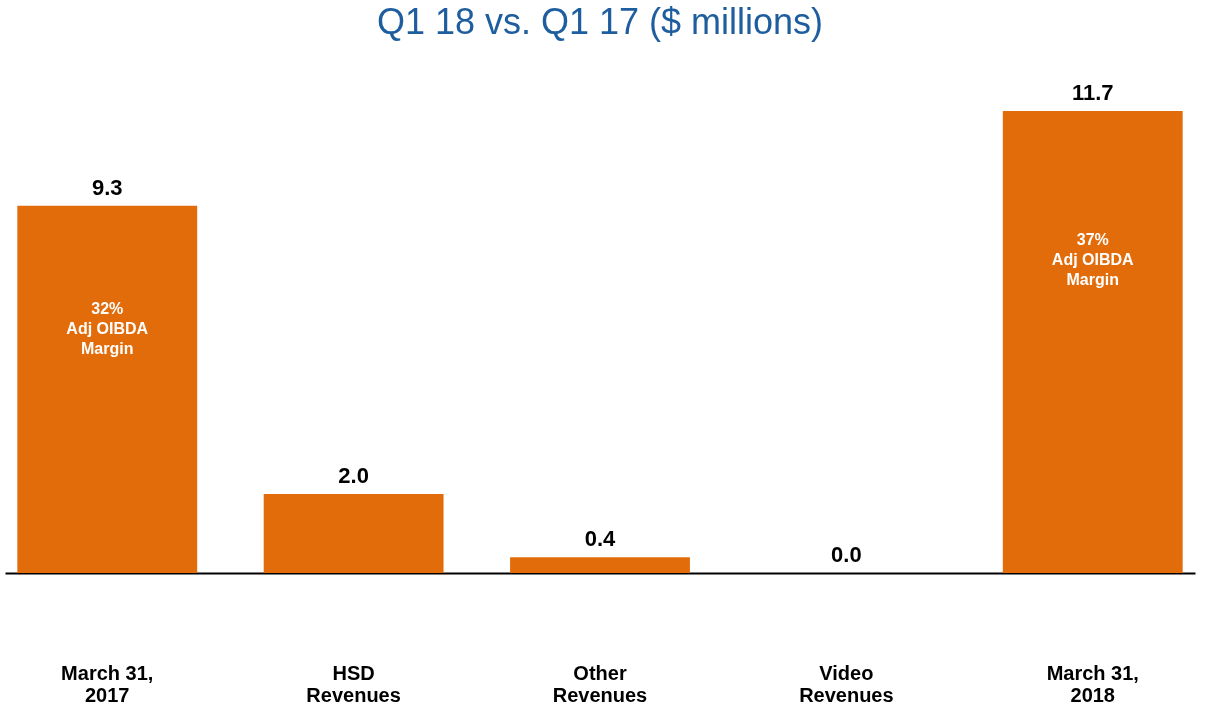  I want to click on x-tick-label: HSD Revenues, so click(353, 683).